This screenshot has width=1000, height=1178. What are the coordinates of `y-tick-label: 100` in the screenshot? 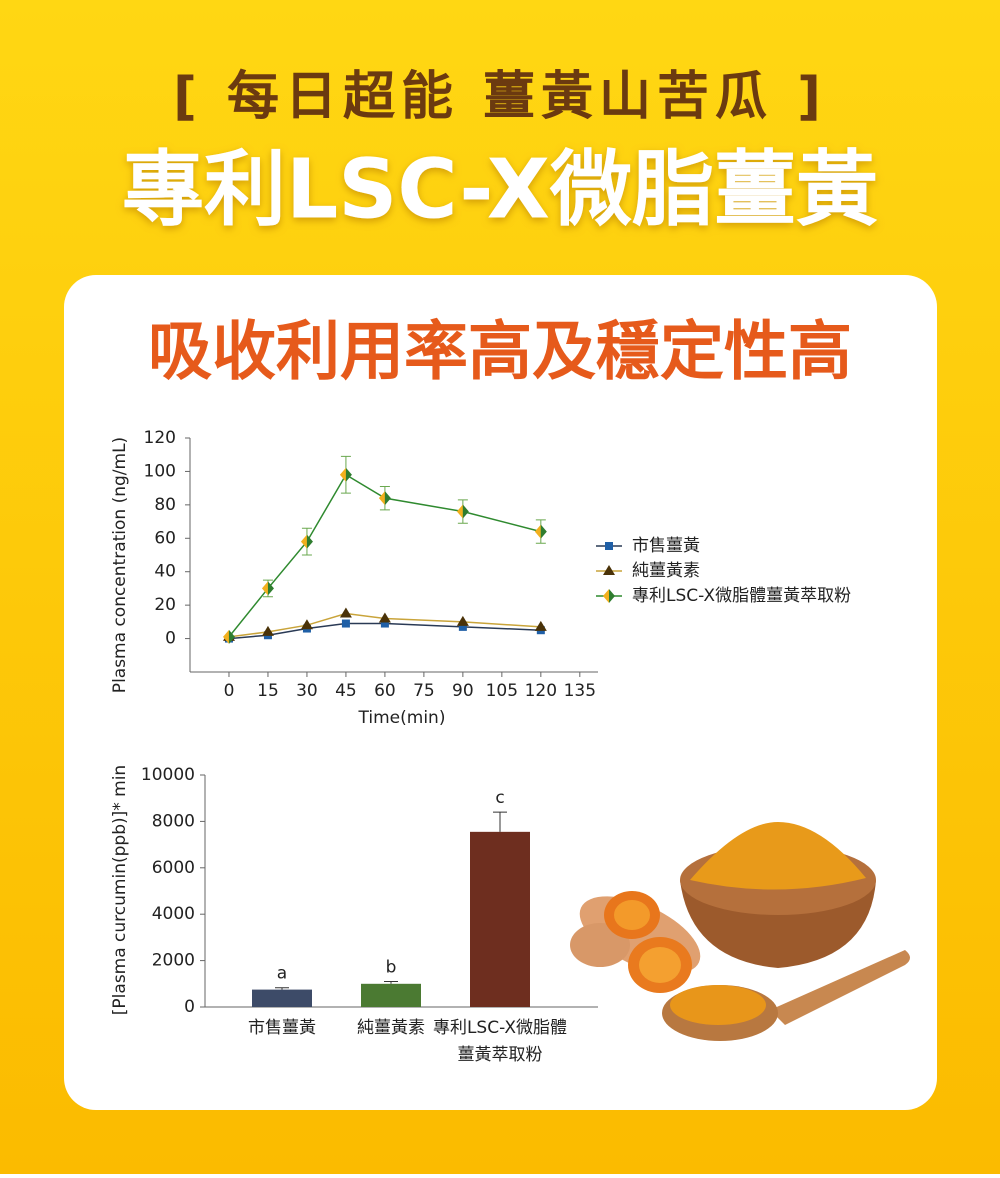 It's located at (160, 471).